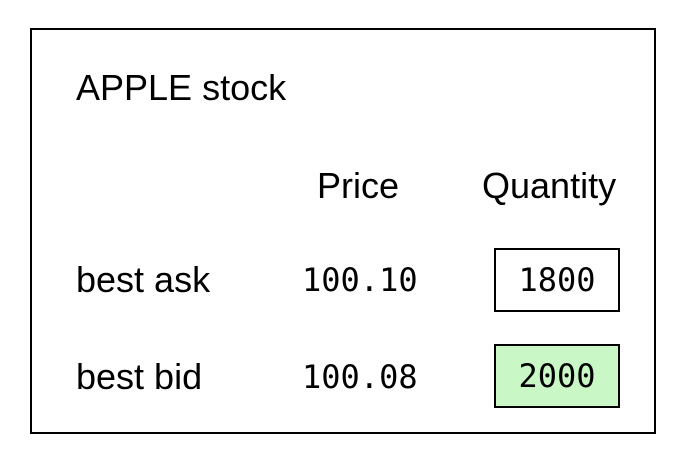 The height and width of the screenshot is (462, 690). I want to click on best-ask-label: best ask, so click(143, 279).